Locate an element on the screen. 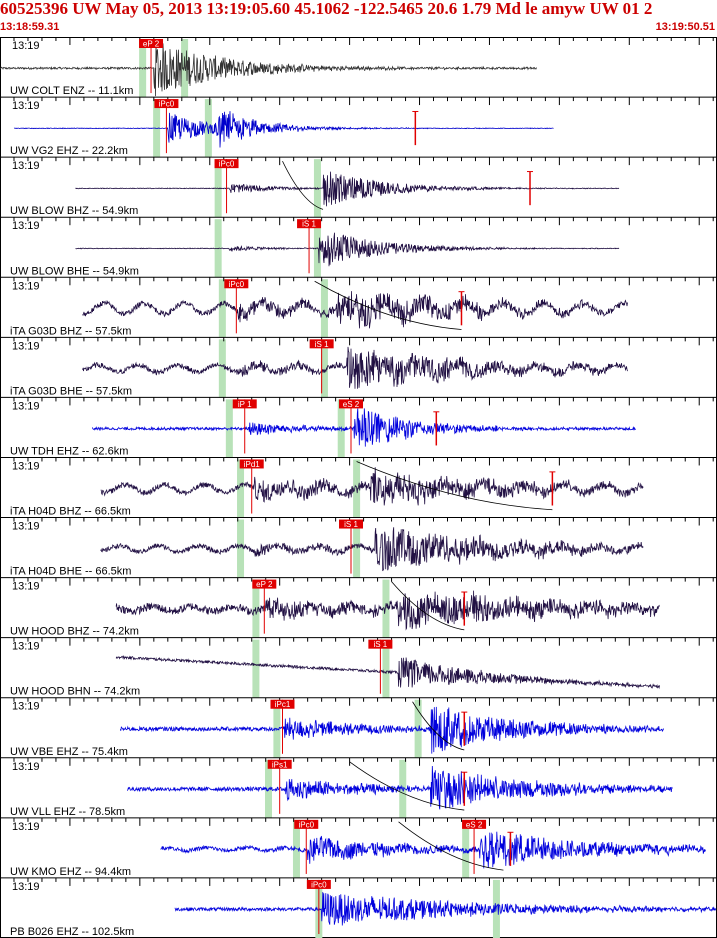 This screenshot has height=938, width=717. trace-label: UW VBE EHZ -- 75.4km is located at coordinates (69, 752).